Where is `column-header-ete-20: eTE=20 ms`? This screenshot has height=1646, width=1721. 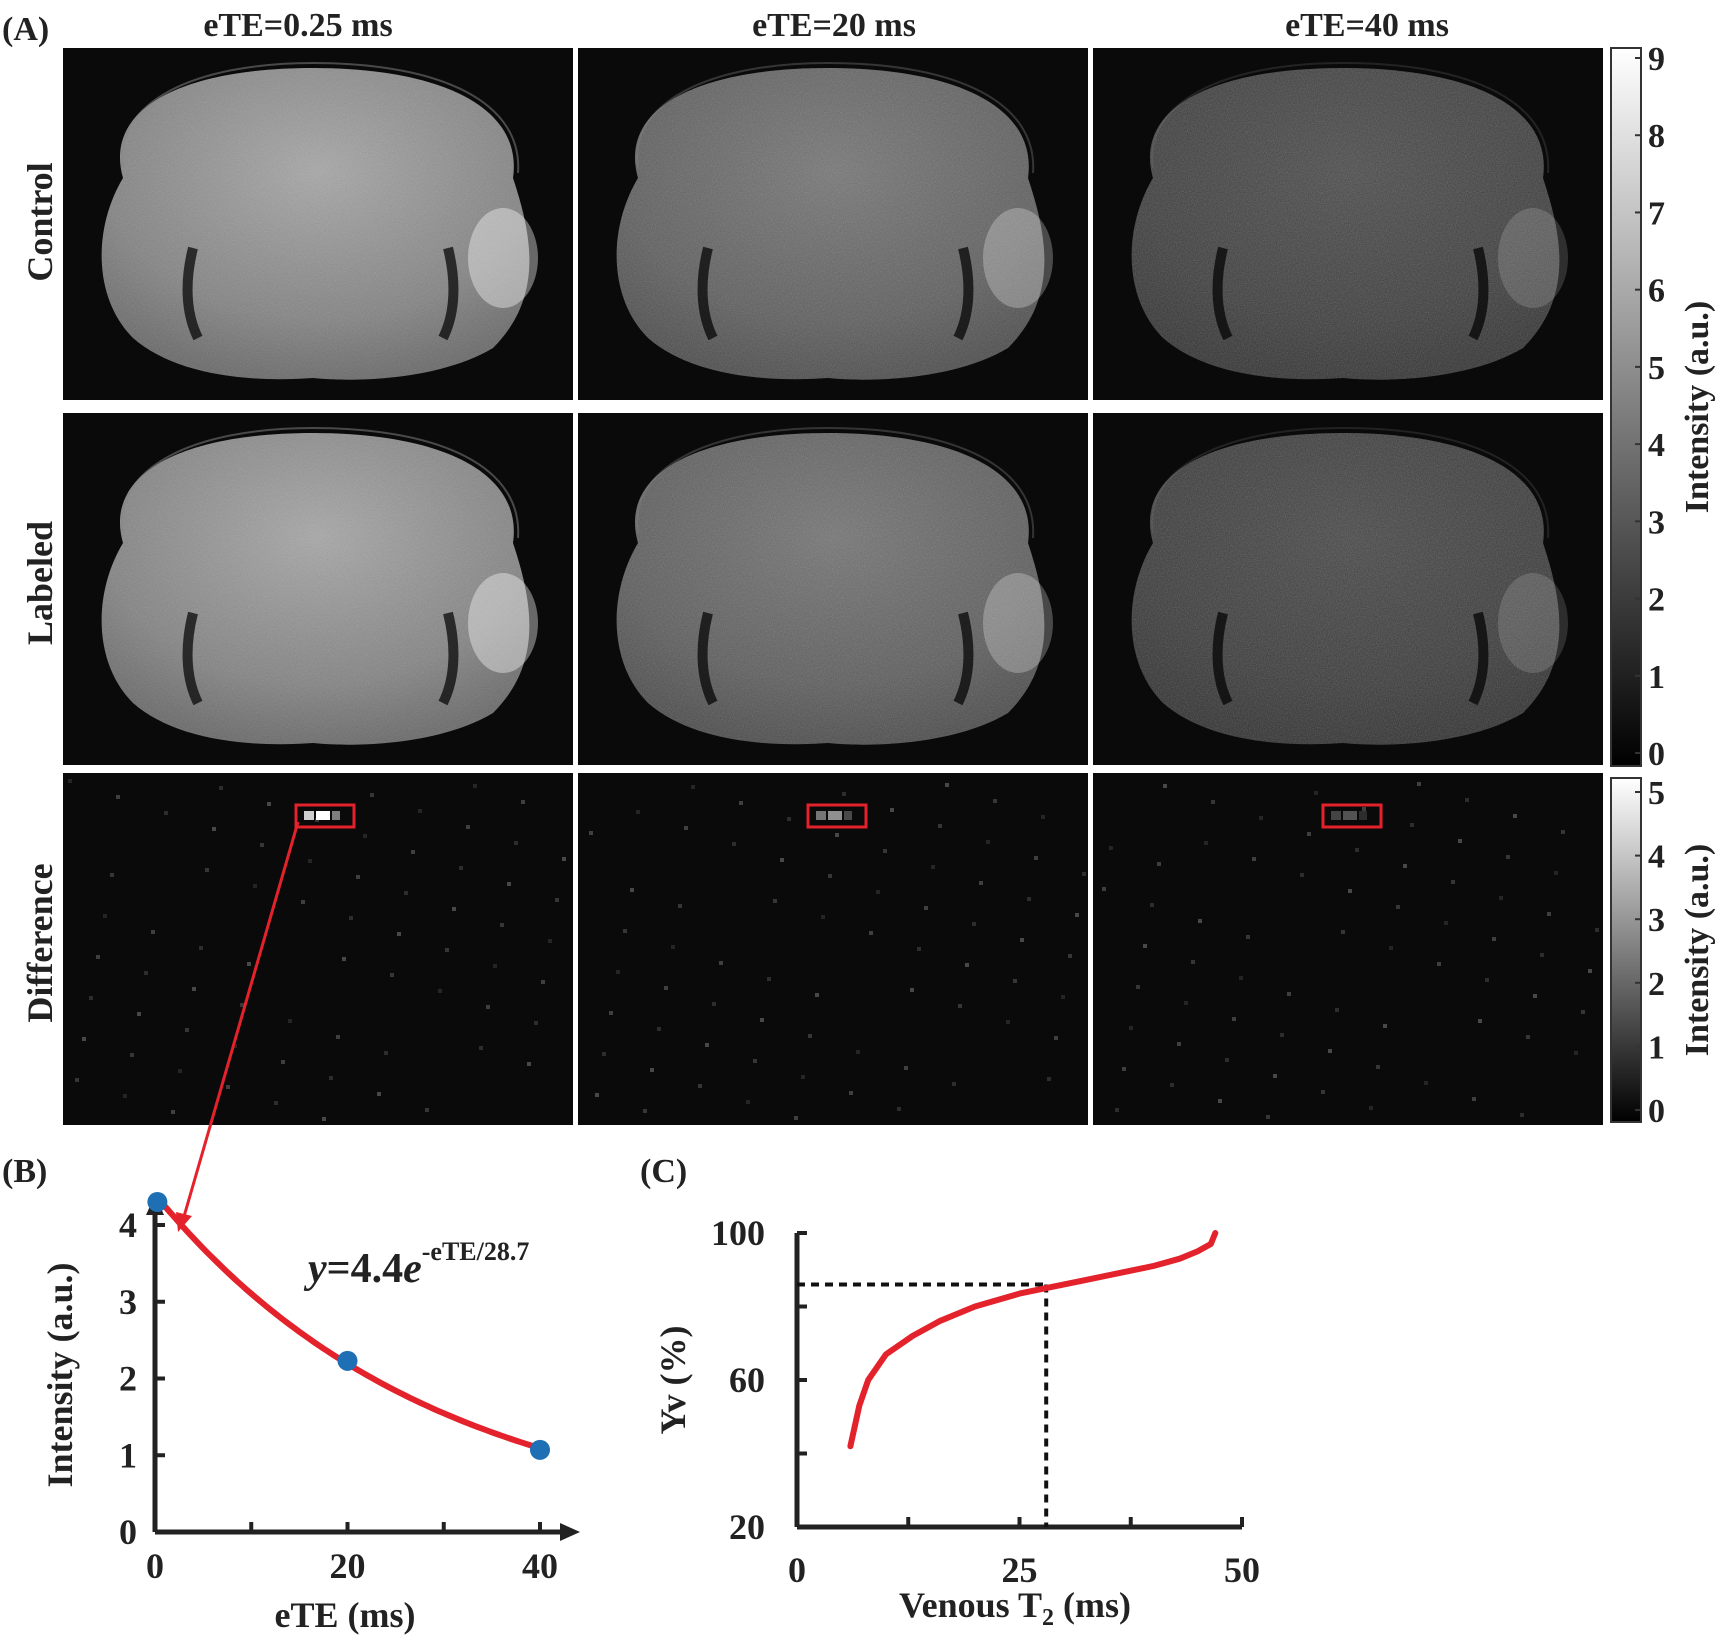 column-header-ete-20: eTE=20 ms is located at coordinates (834, 25).